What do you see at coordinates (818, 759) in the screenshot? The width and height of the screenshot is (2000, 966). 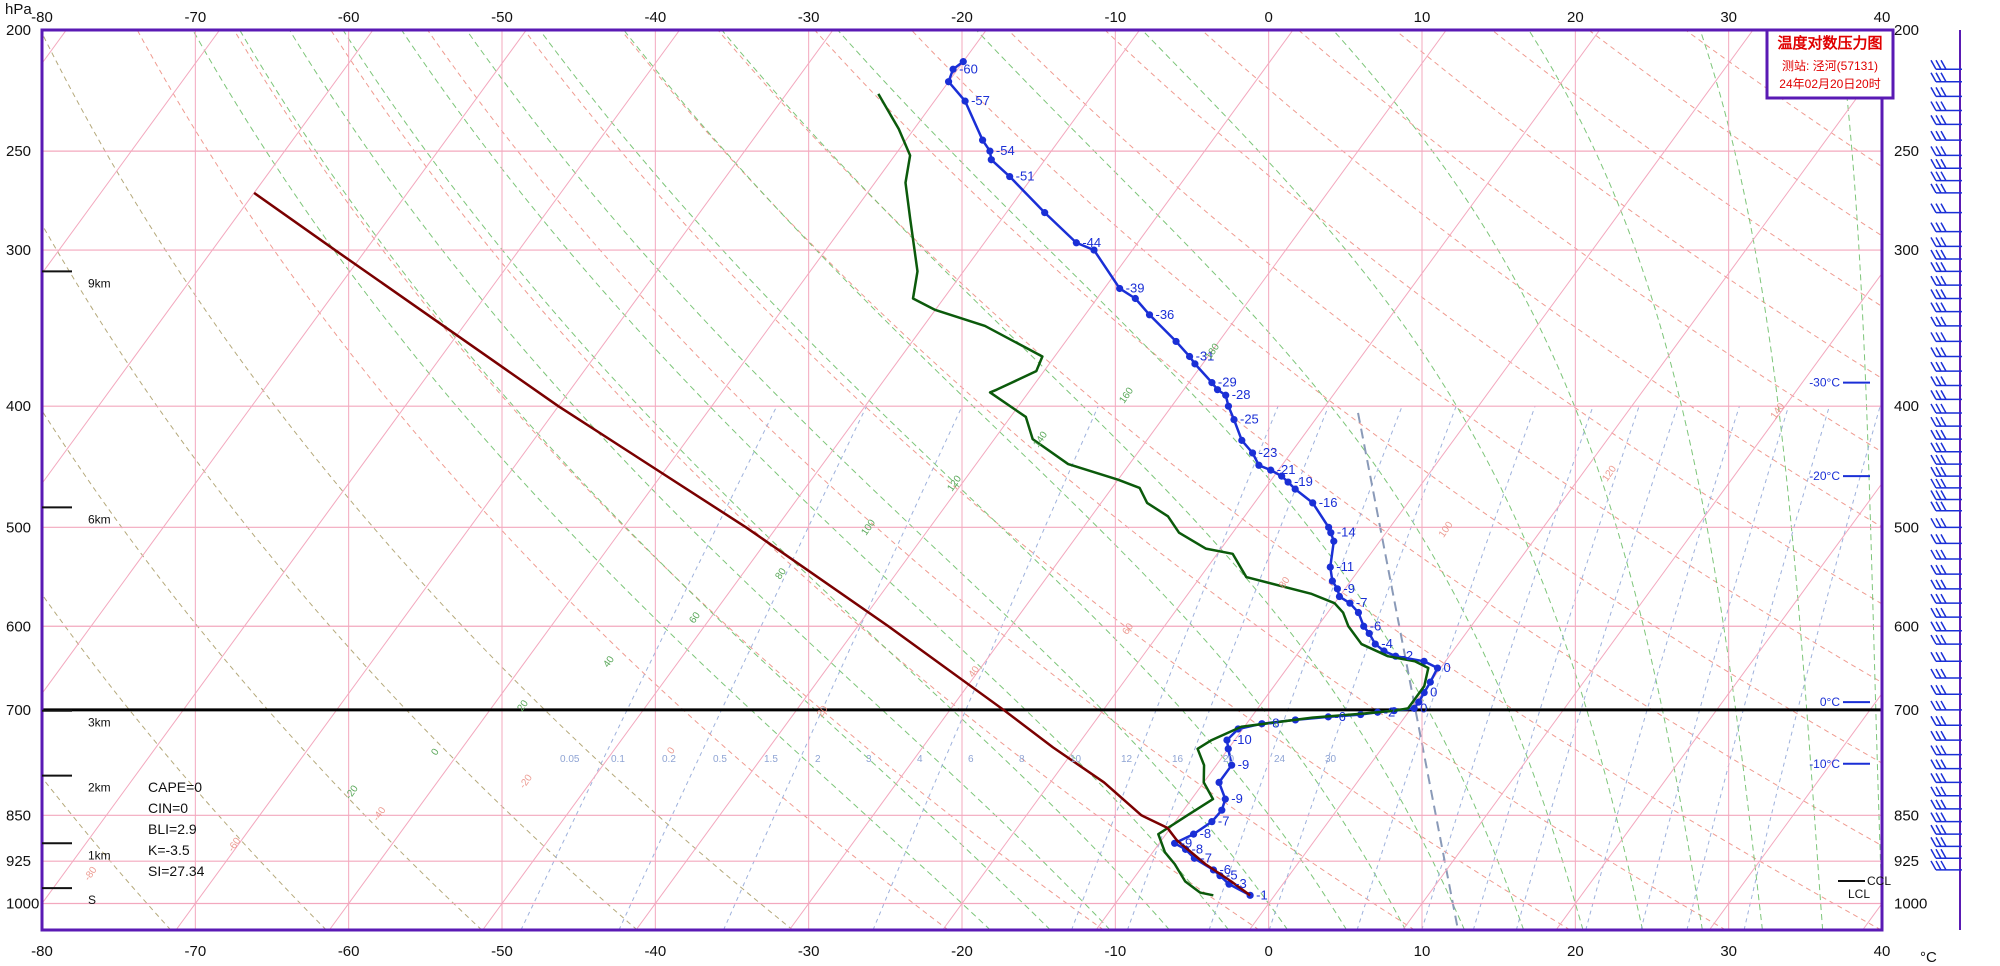 I see `mixing-ratio-value-label: 2` at bounding box center [818, 759].